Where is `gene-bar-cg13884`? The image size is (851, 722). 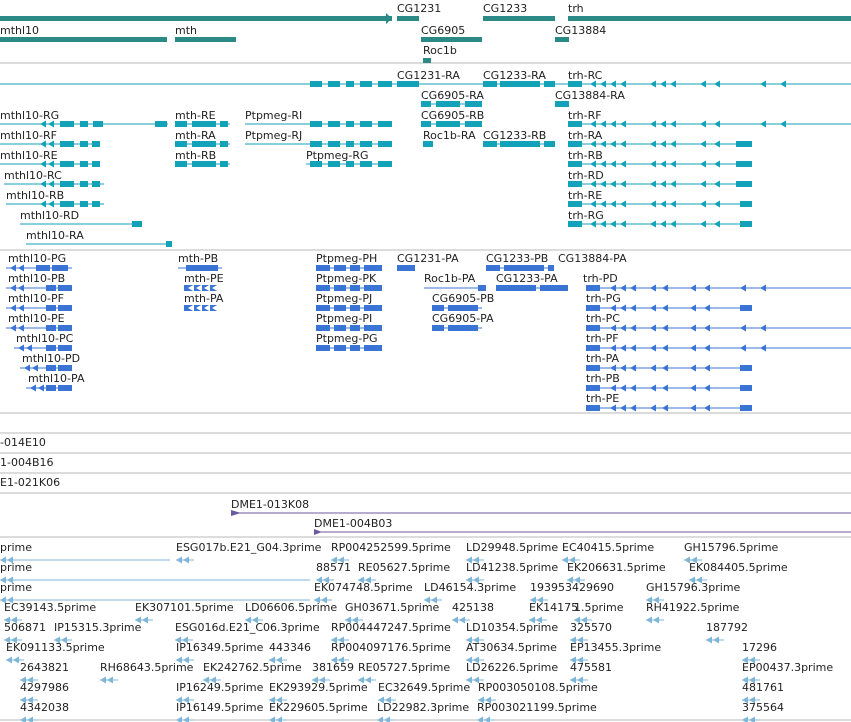 gene-bar-cg13884 is located at coordinates (562, 39).